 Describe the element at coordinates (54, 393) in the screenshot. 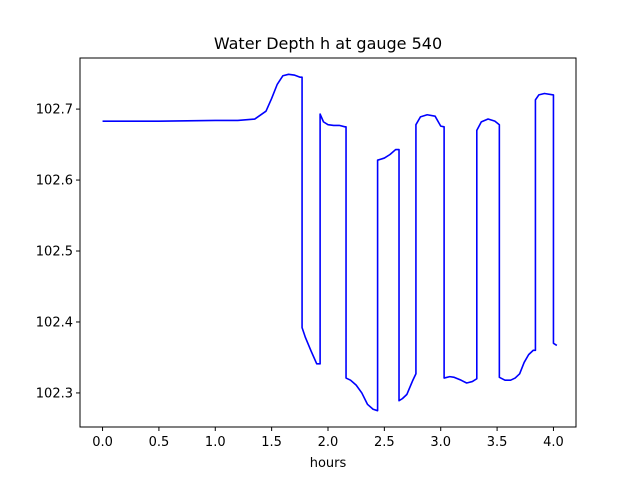

I see `y-tick-label: 102.3` at that location.